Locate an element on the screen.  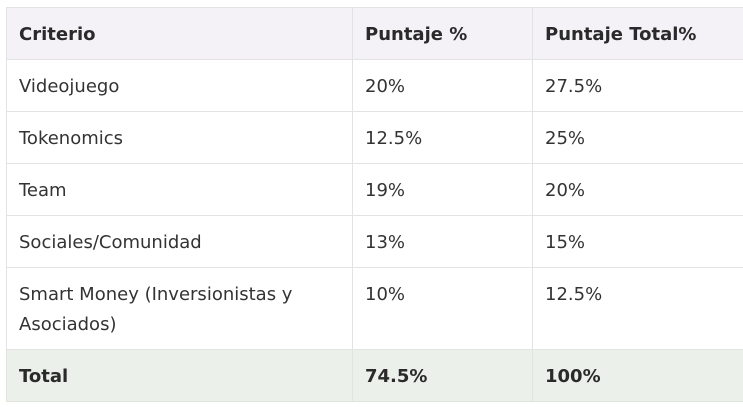
cell-puntaje-total: 20% is located at coordinates (637, 189).